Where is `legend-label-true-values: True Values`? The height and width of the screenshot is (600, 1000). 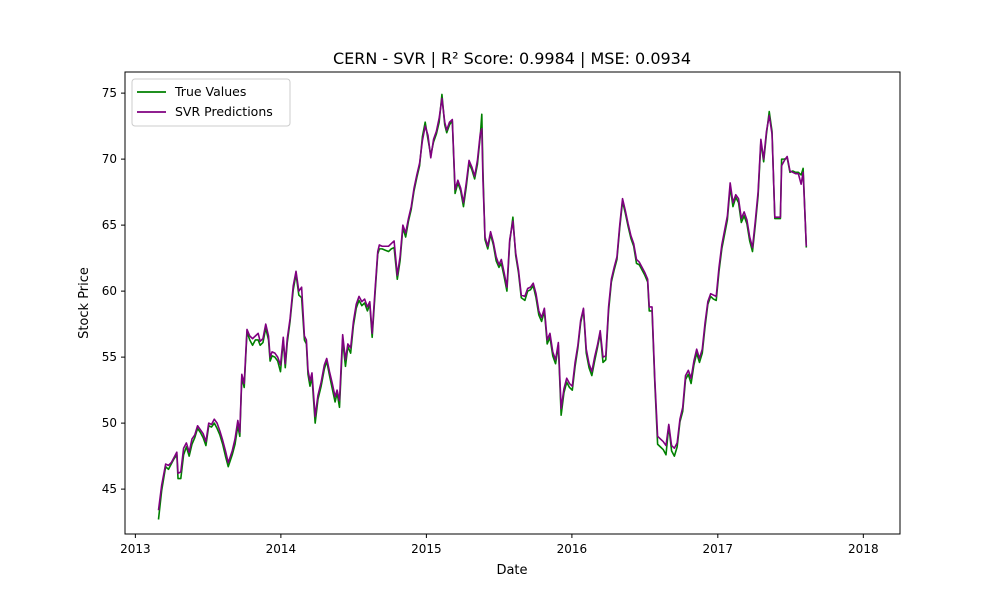 legend-label-true-values: True Values is located at coordinates (210, 91).